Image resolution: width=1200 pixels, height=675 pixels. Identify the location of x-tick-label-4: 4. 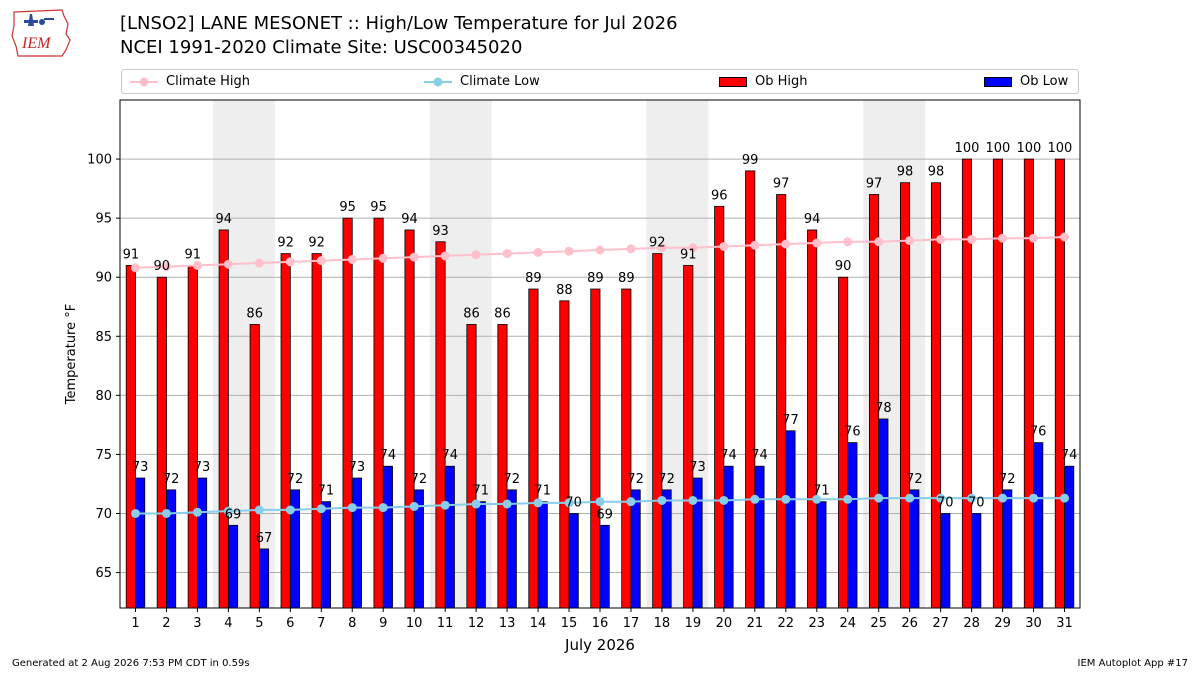
(228, 623).